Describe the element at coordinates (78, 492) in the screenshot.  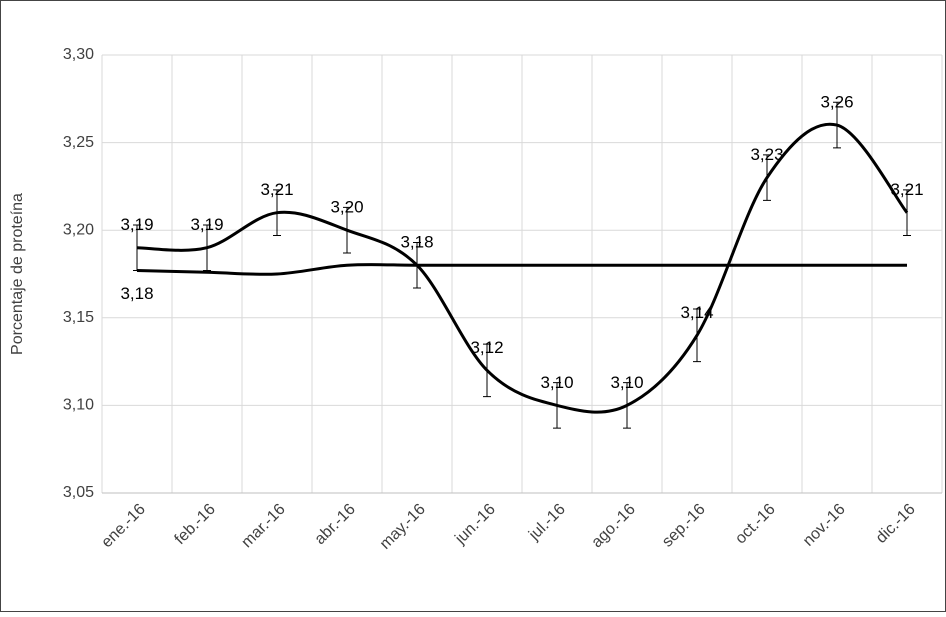
I see `y-tick-label: 3,05` at that location.